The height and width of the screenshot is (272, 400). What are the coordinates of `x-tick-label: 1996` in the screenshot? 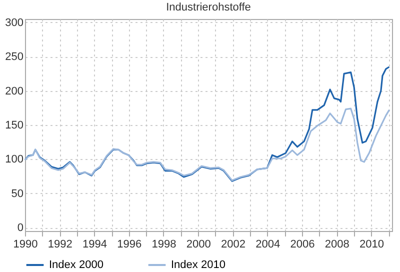 It's located at (129, 244).